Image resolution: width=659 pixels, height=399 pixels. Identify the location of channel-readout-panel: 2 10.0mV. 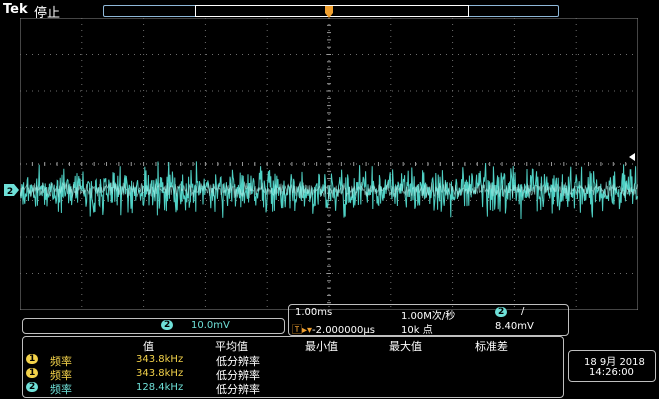
(153, 326).